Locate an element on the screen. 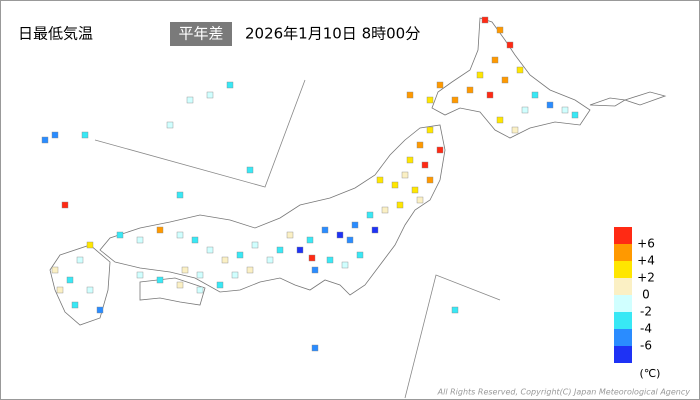 The image size is (700, 400). legend-label: -2 is located at coordinates (646, 312).